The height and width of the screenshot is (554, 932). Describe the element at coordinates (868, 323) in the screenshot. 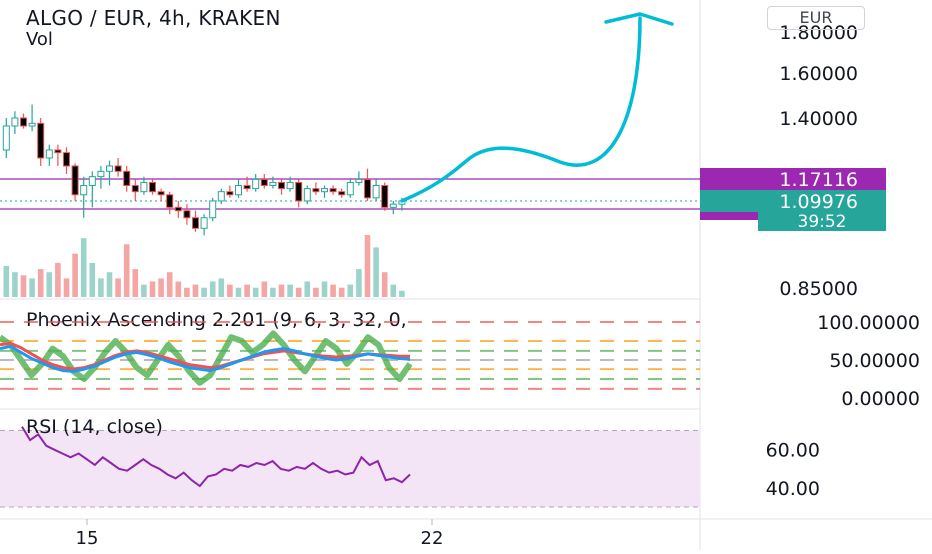

I see `phoenix-tick-label: 100.00000` at that location.